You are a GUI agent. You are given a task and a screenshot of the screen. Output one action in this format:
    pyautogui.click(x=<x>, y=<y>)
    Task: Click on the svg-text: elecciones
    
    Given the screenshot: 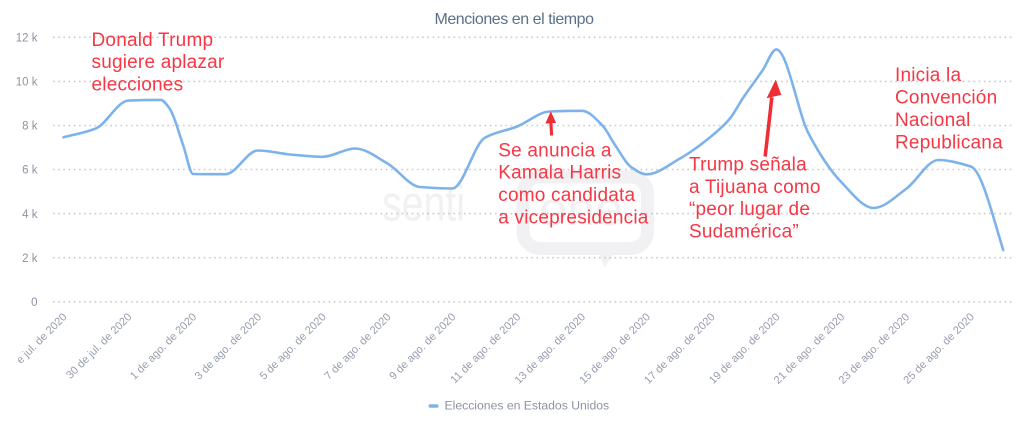 What is the action you would take?
    pyautogui.click(x=138, y=85)
    